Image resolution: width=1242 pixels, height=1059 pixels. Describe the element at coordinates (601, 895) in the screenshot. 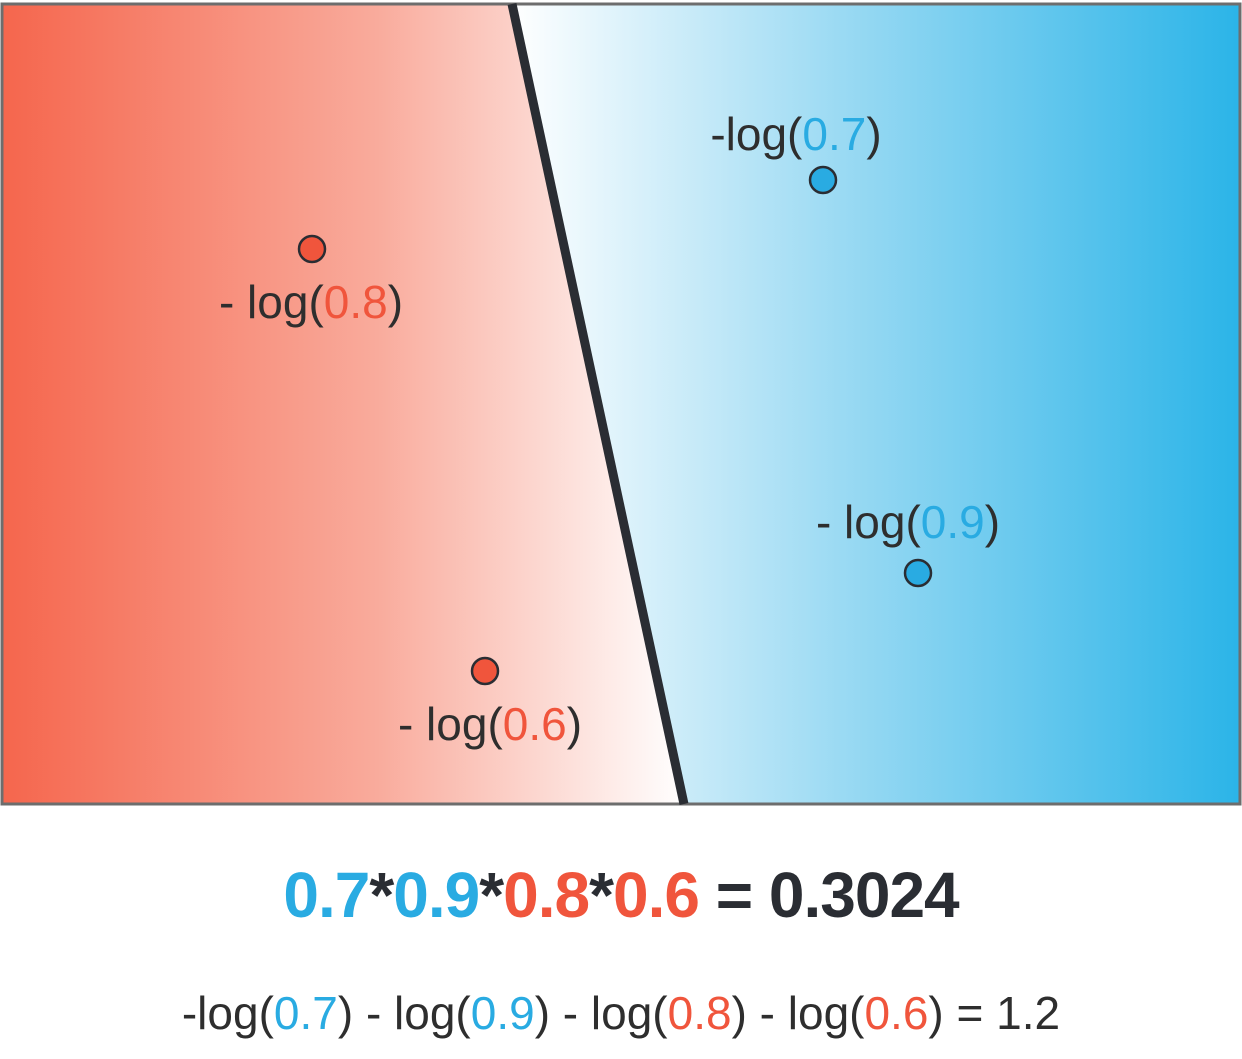

I see `product-operator-3: *` at that location.